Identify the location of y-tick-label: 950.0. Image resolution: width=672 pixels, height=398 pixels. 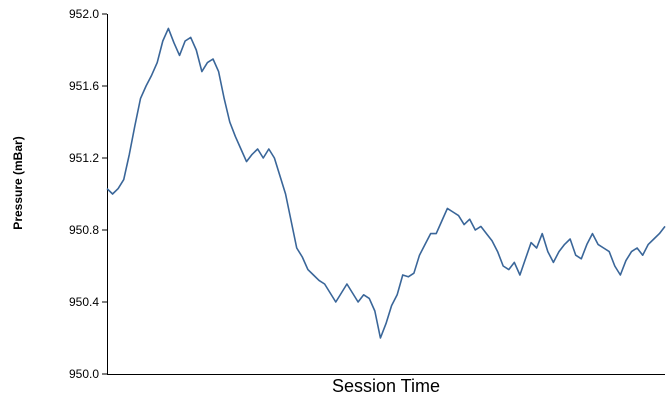
(84, 374).